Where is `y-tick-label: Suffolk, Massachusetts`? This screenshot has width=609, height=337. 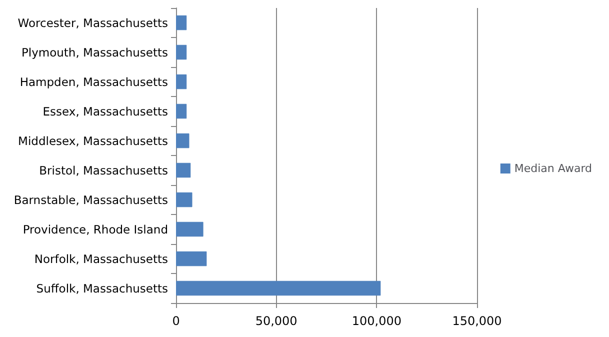 y-tick-label: Suffolk, Massachusetts is located at coordinates (102, 288).